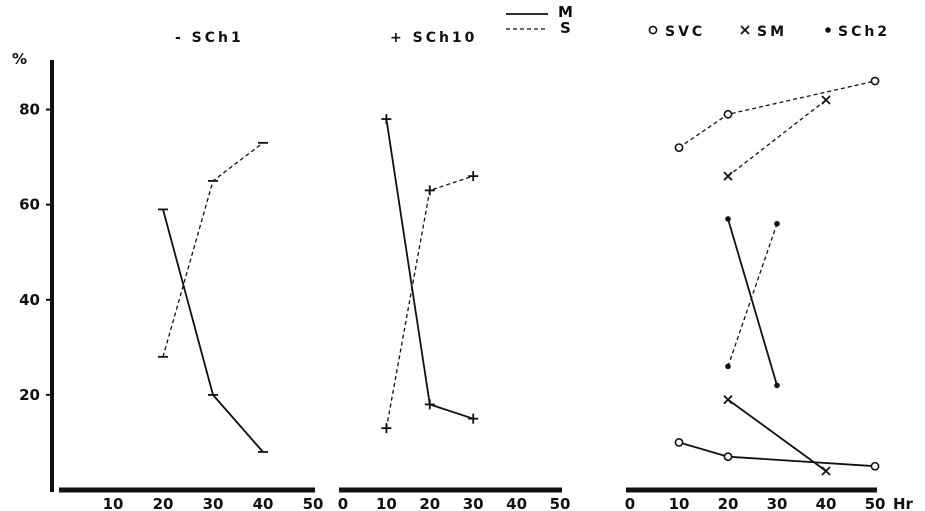 The height and width of the screenshot is (511, 925). I want to click on panel-2-x-tick-label-0: 0, so click(343, 503).